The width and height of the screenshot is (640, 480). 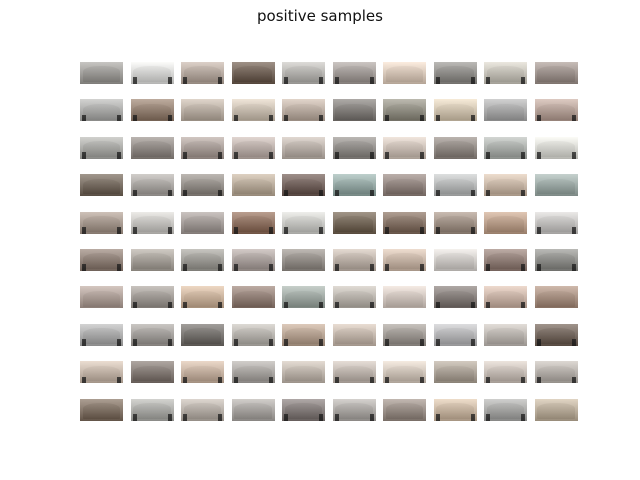 What do you see at coordinates (320, 16) in the screenshot?
I see `figure-title: positive samples` at bounding box center [320, 16].